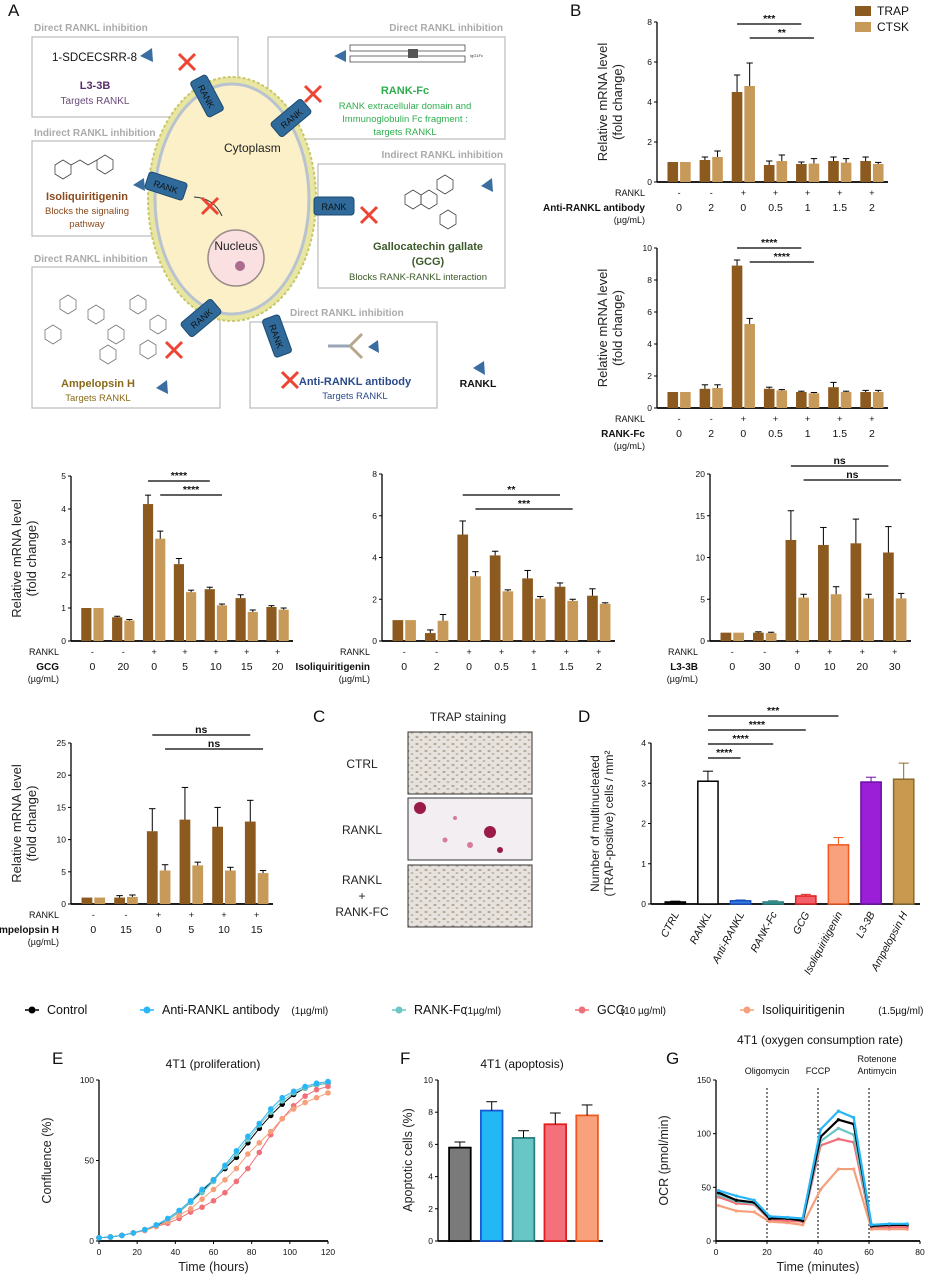 Image resolution: width=928 pixels, height=1280 pixels. Describe the element at coordinates (404, 652) in the screenshot. I see `rankl-sign: -` at that location.